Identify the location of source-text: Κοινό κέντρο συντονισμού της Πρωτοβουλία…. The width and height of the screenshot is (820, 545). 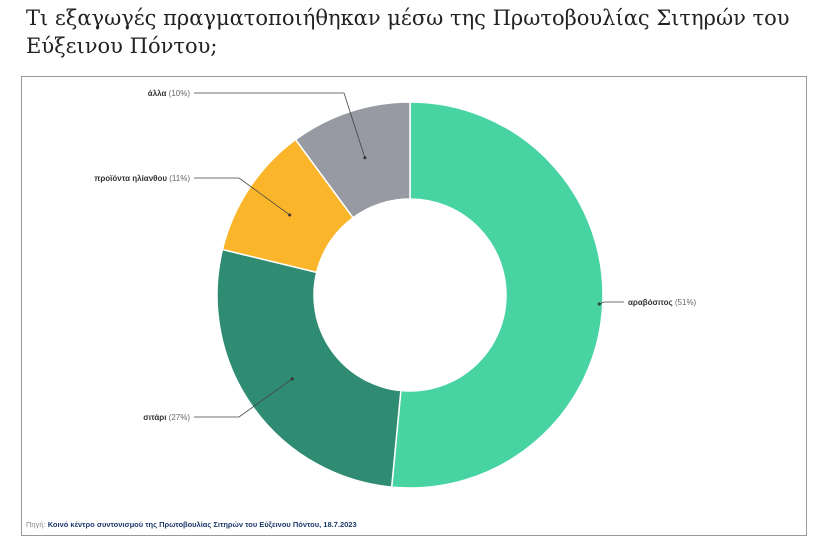
(202, 524).